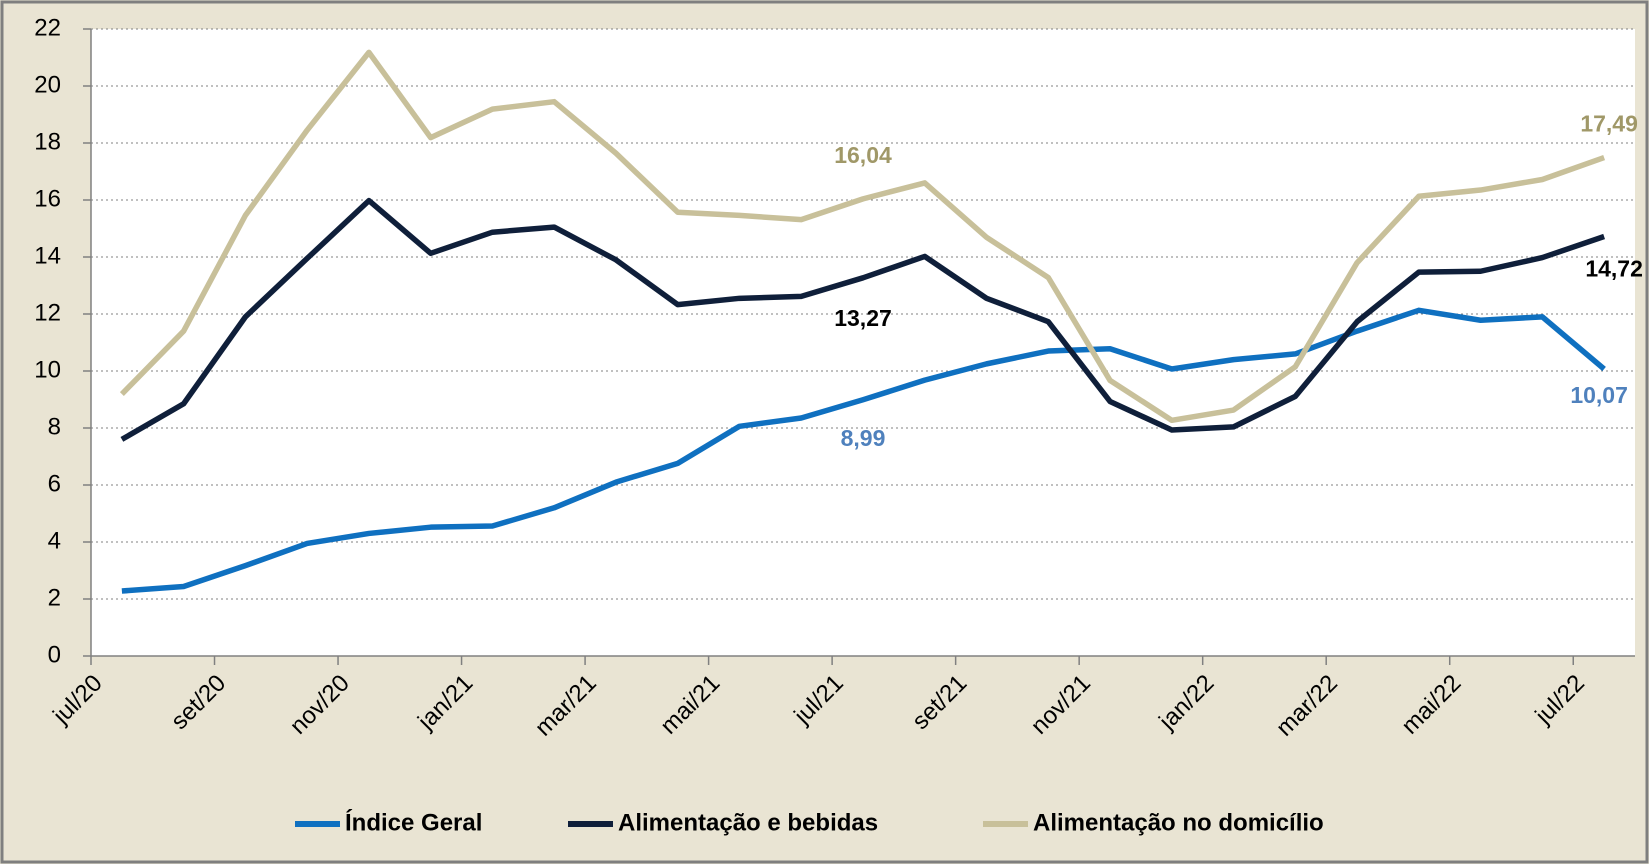 This screenshot has height=864, width=1649. I want to click on value-label: 14,72, so click(1614, 269).